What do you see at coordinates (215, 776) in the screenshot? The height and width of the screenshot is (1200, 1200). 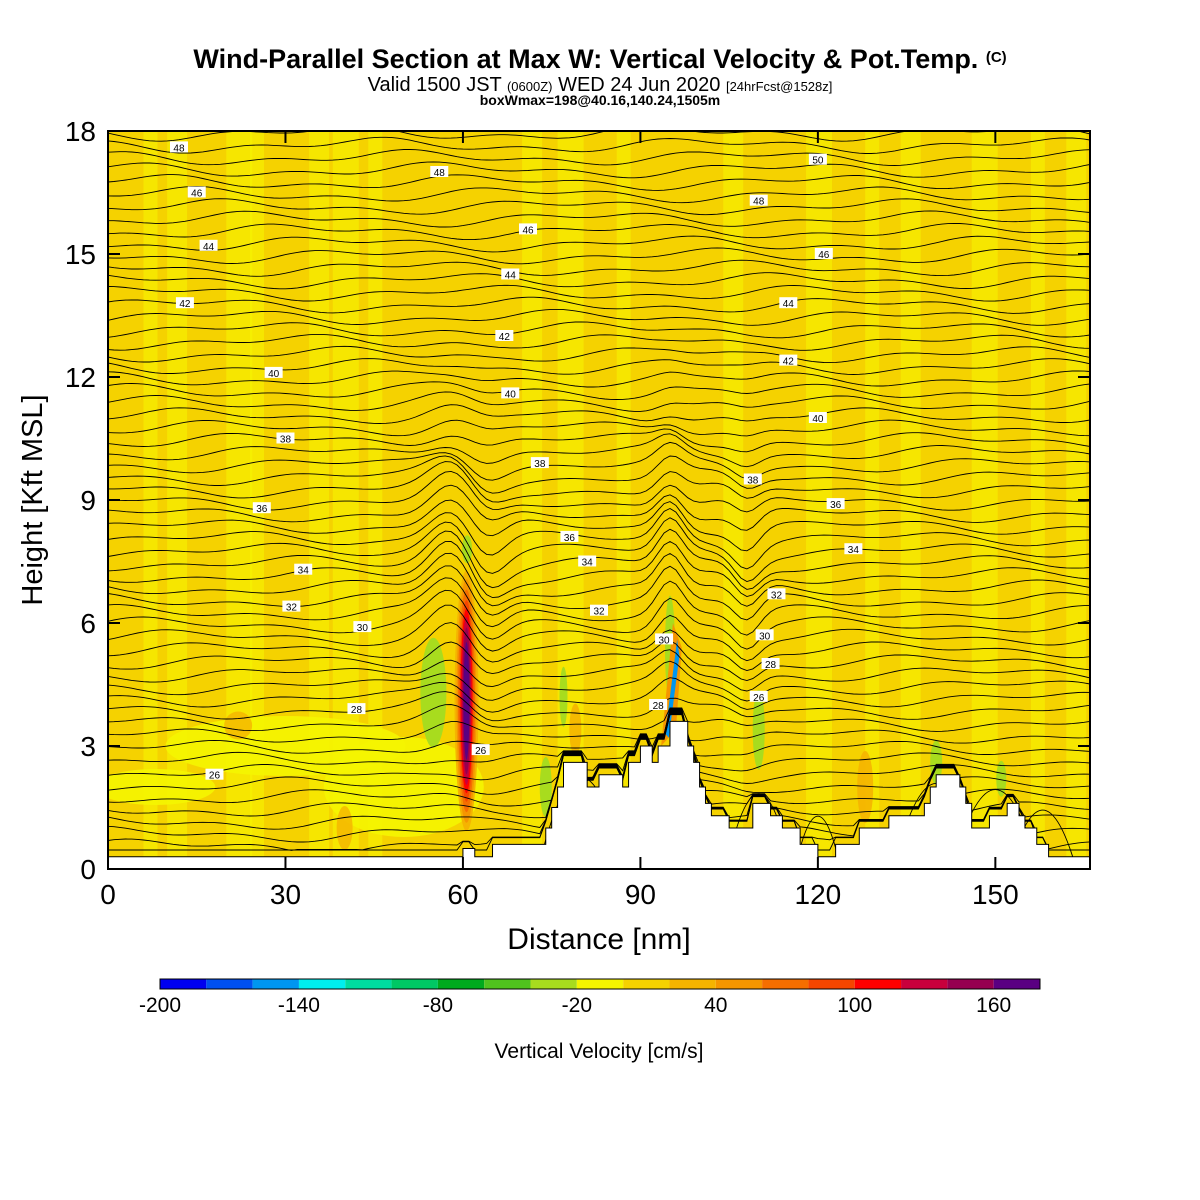 I see `isentrope-label-text: 26` at bounding box center [215, 776].